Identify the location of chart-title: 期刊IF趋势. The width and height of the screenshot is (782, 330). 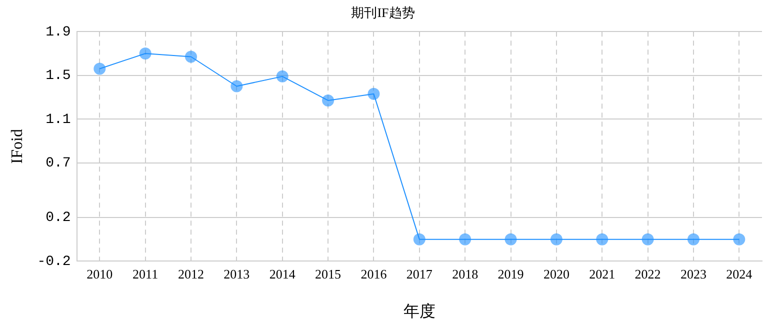
(383, 12).